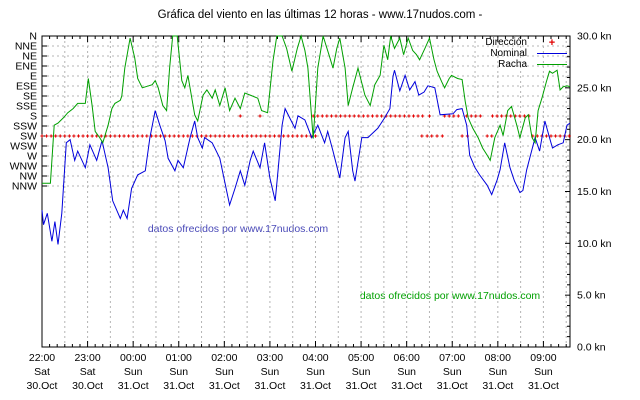 This screenshot has height=400, width=640. What do you see at coordinates (305, 126) in the screenshot?
I see `direction-points` at bounding box center [305, 126].